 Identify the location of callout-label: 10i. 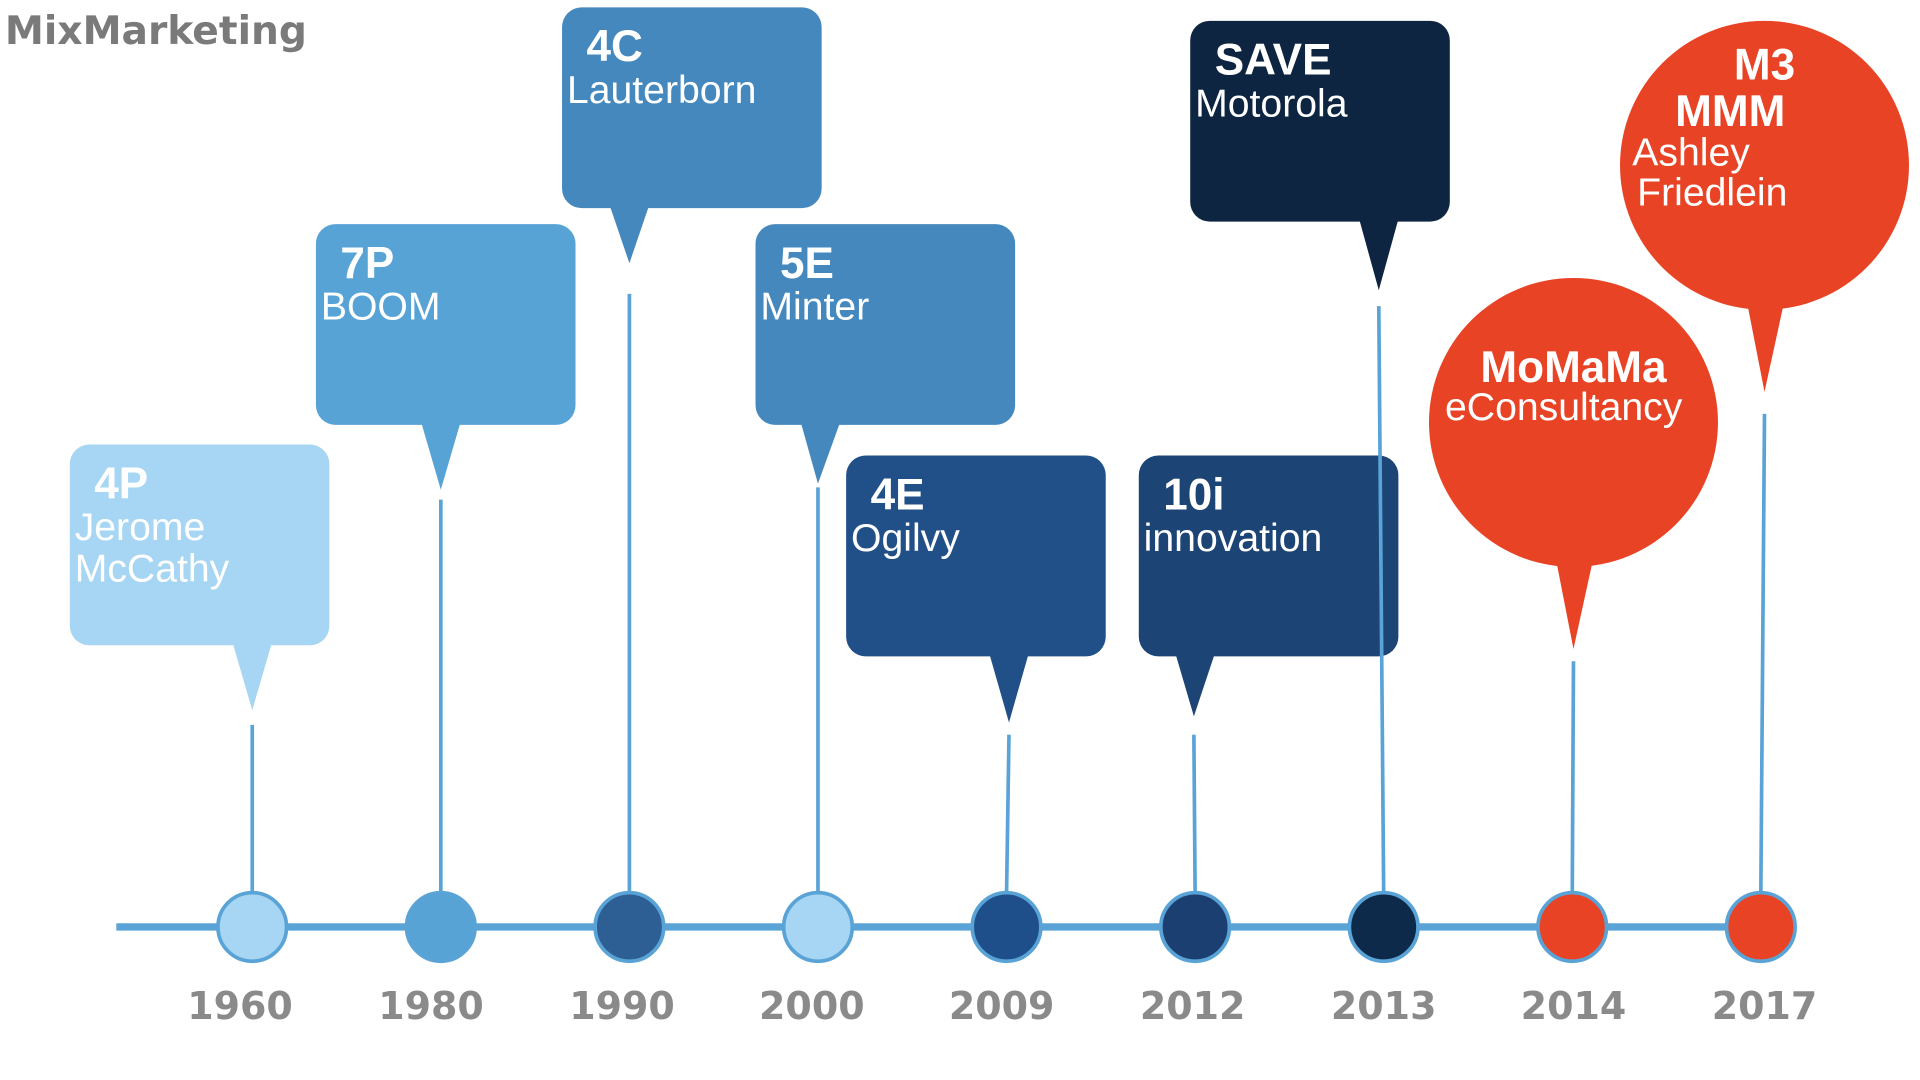
(1193, 494).